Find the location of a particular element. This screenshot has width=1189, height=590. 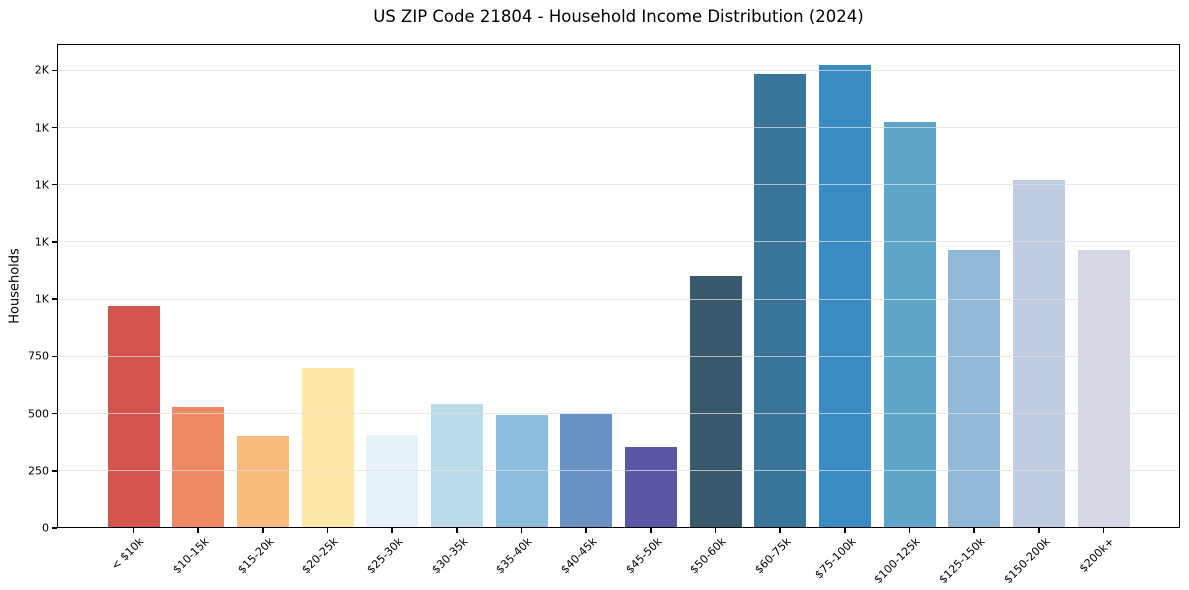

x-tick-label: $45-50k is located at coordinates (643, 556).